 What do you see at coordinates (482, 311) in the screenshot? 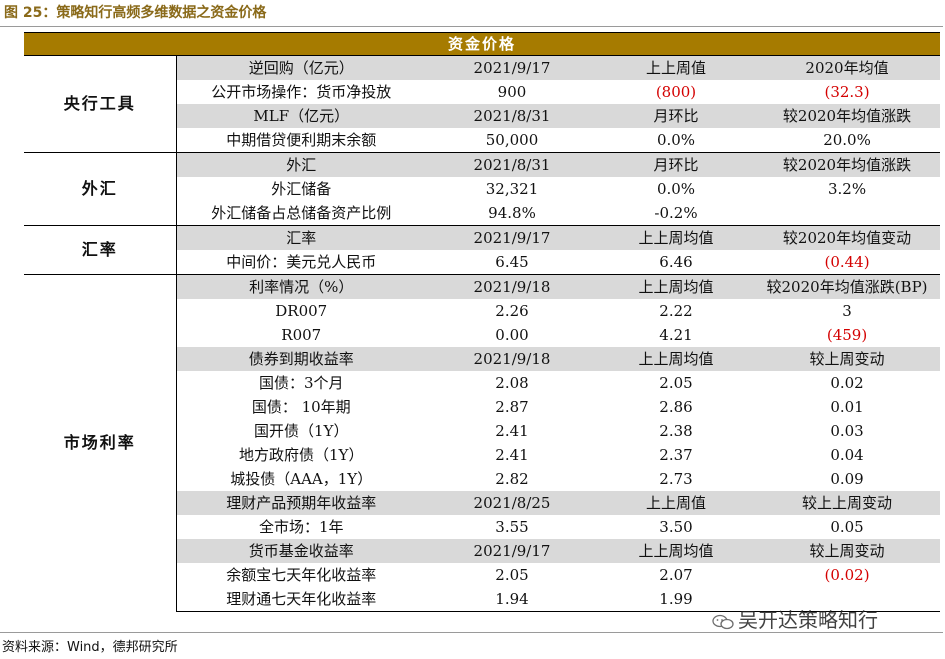
I see `table-row: DR007 2.26 2.22 3` at bounding box center [482, 311].